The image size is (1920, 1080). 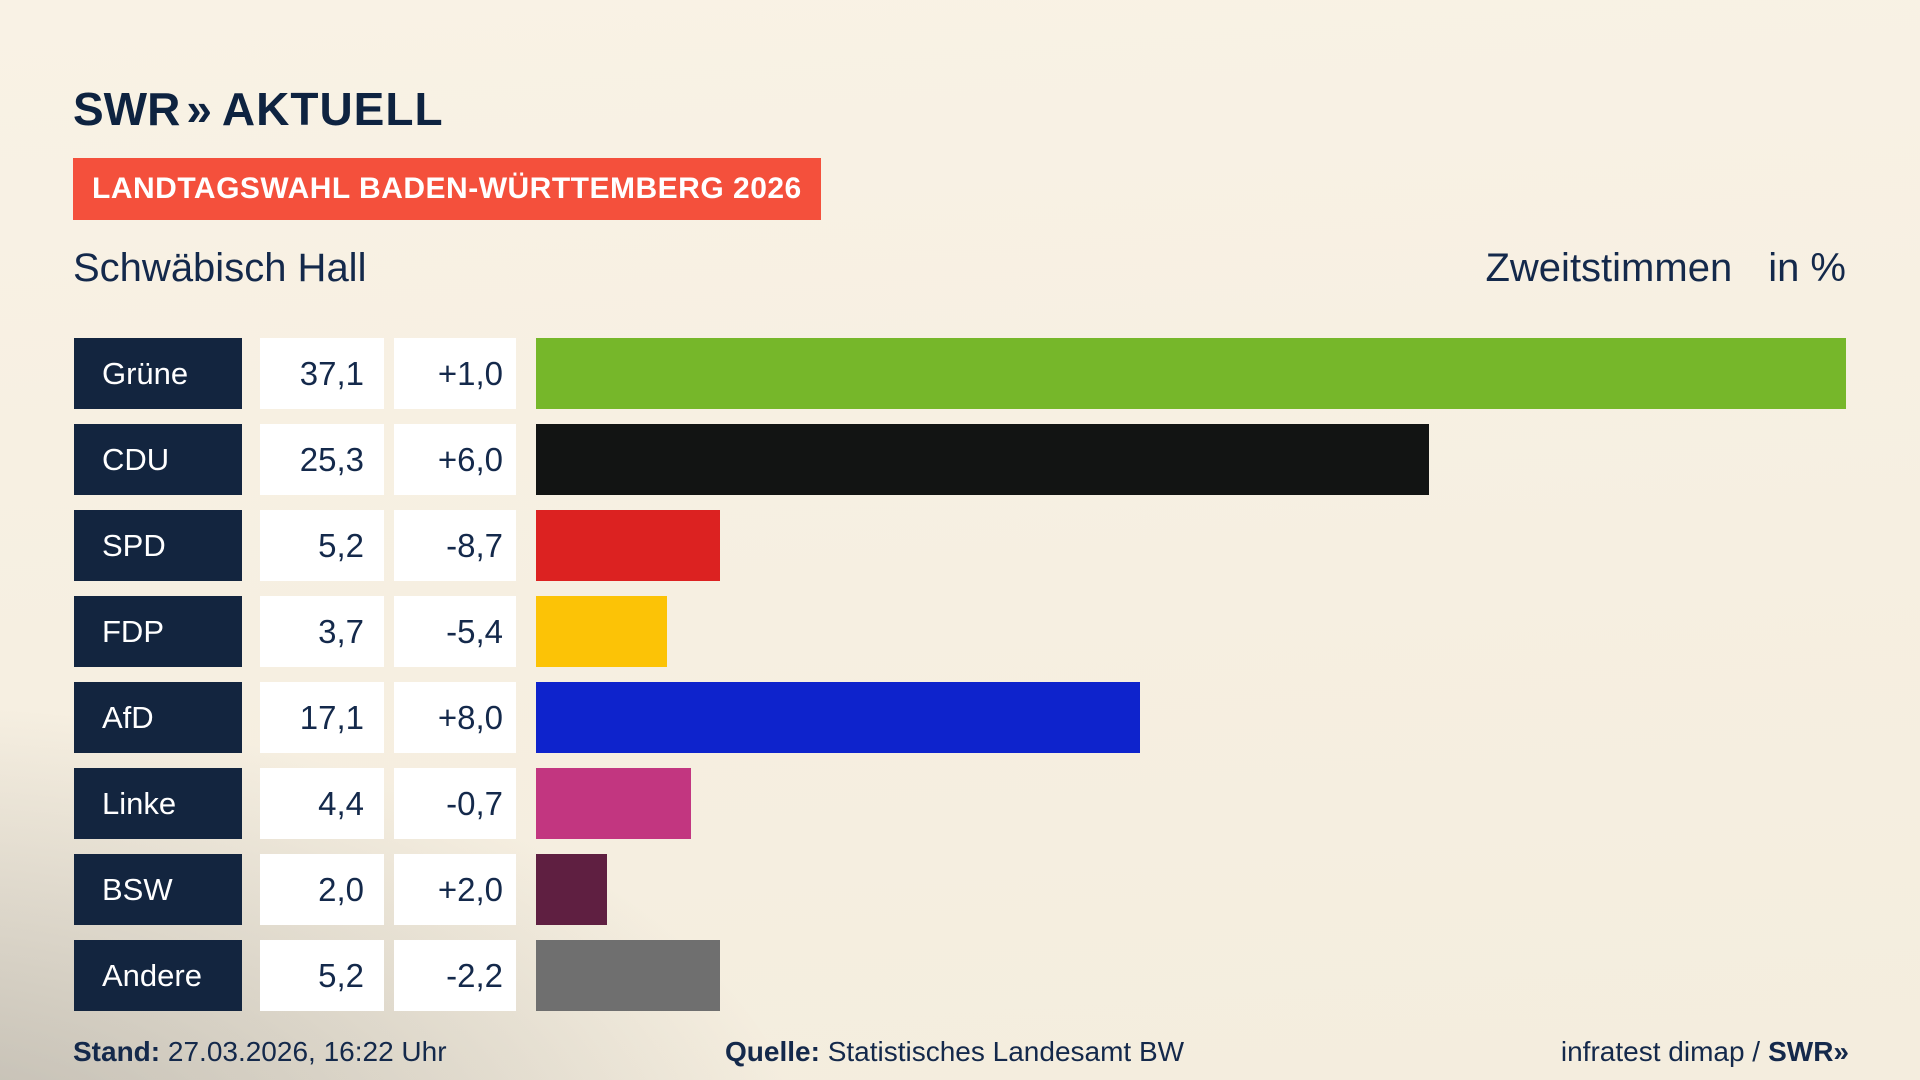 What do you see at coordinates (332, 109) in the screenshot?
I see `aktuell-logo-text: AKTUELL` at bounding box center [332, 109].